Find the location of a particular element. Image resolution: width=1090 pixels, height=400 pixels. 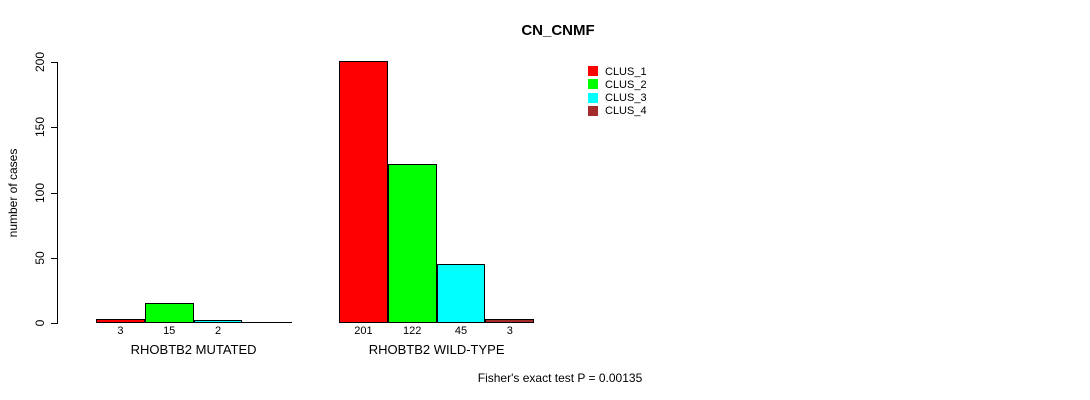

category-label-group1: RHOBTB2 MUTATED is located at coordinates (193, 349).